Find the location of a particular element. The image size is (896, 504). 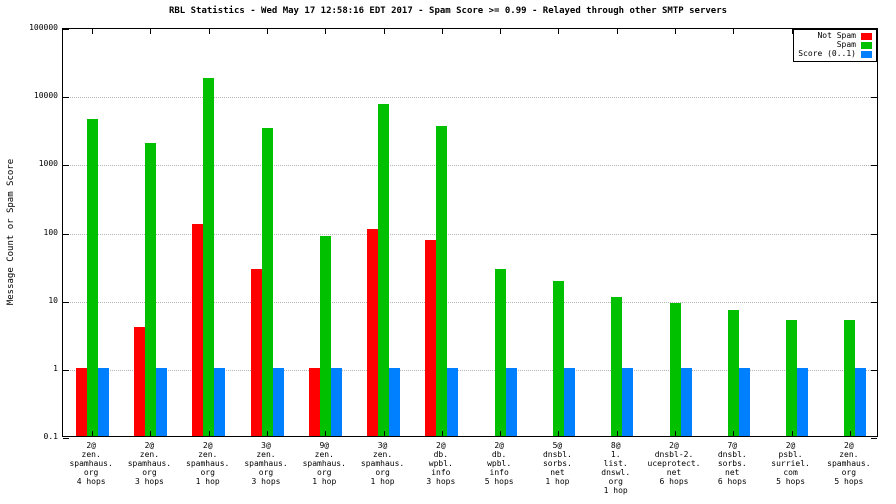

y-tick-label: 100000 is located at coordinates (43, 27).